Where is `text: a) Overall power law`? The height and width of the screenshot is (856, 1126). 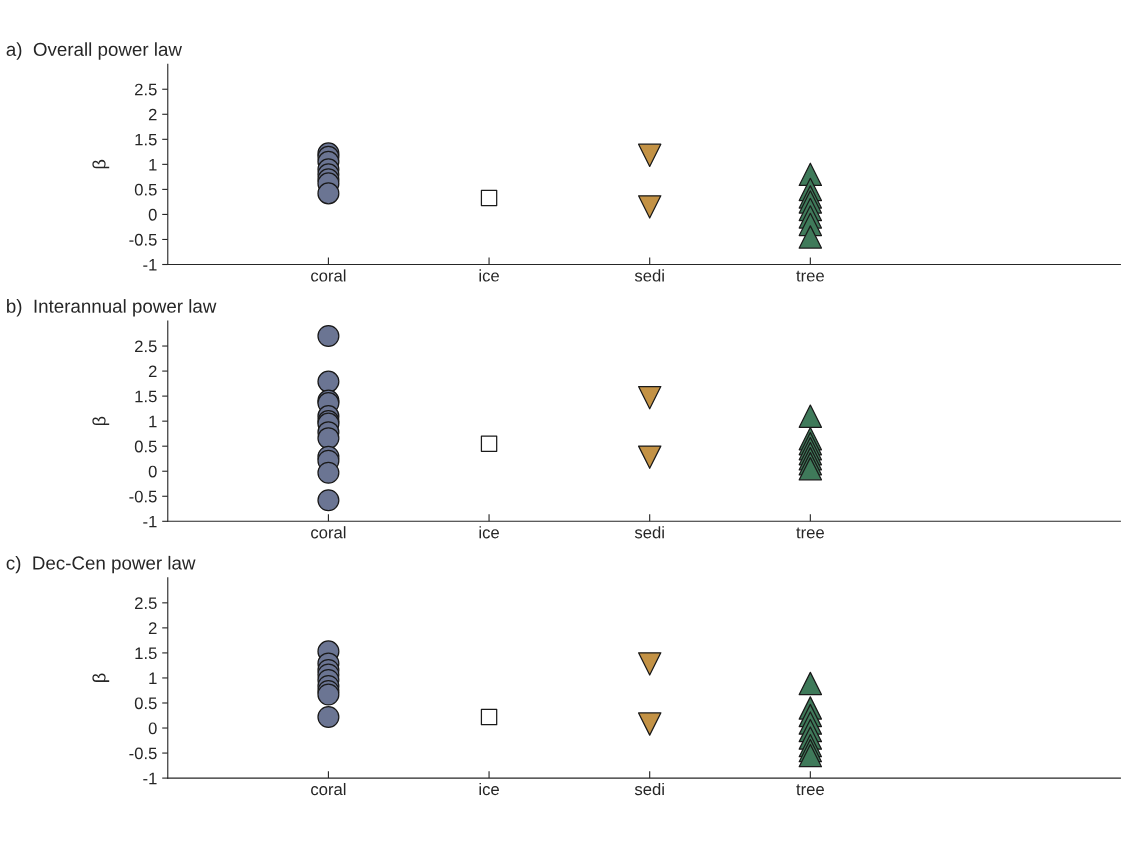 text: a) Overall power law is located at coordinates (94, 51).